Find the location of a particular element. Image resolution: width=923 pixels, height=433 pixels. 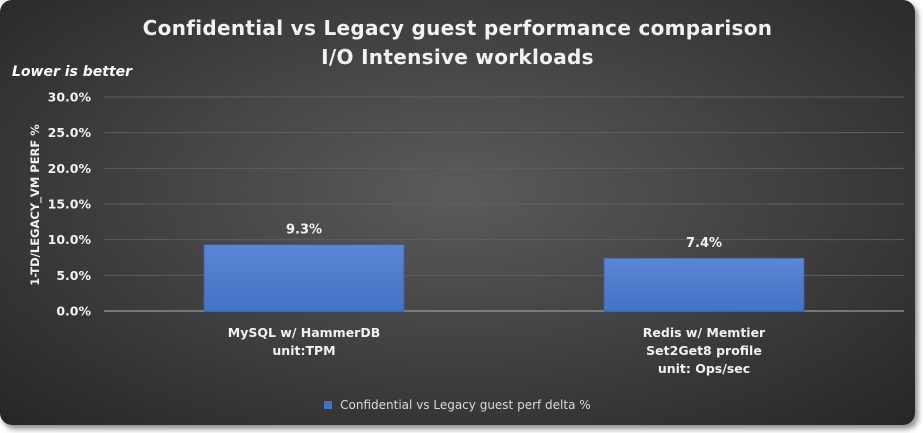

data-label: 9.3% is located at coordinates (304, 230).